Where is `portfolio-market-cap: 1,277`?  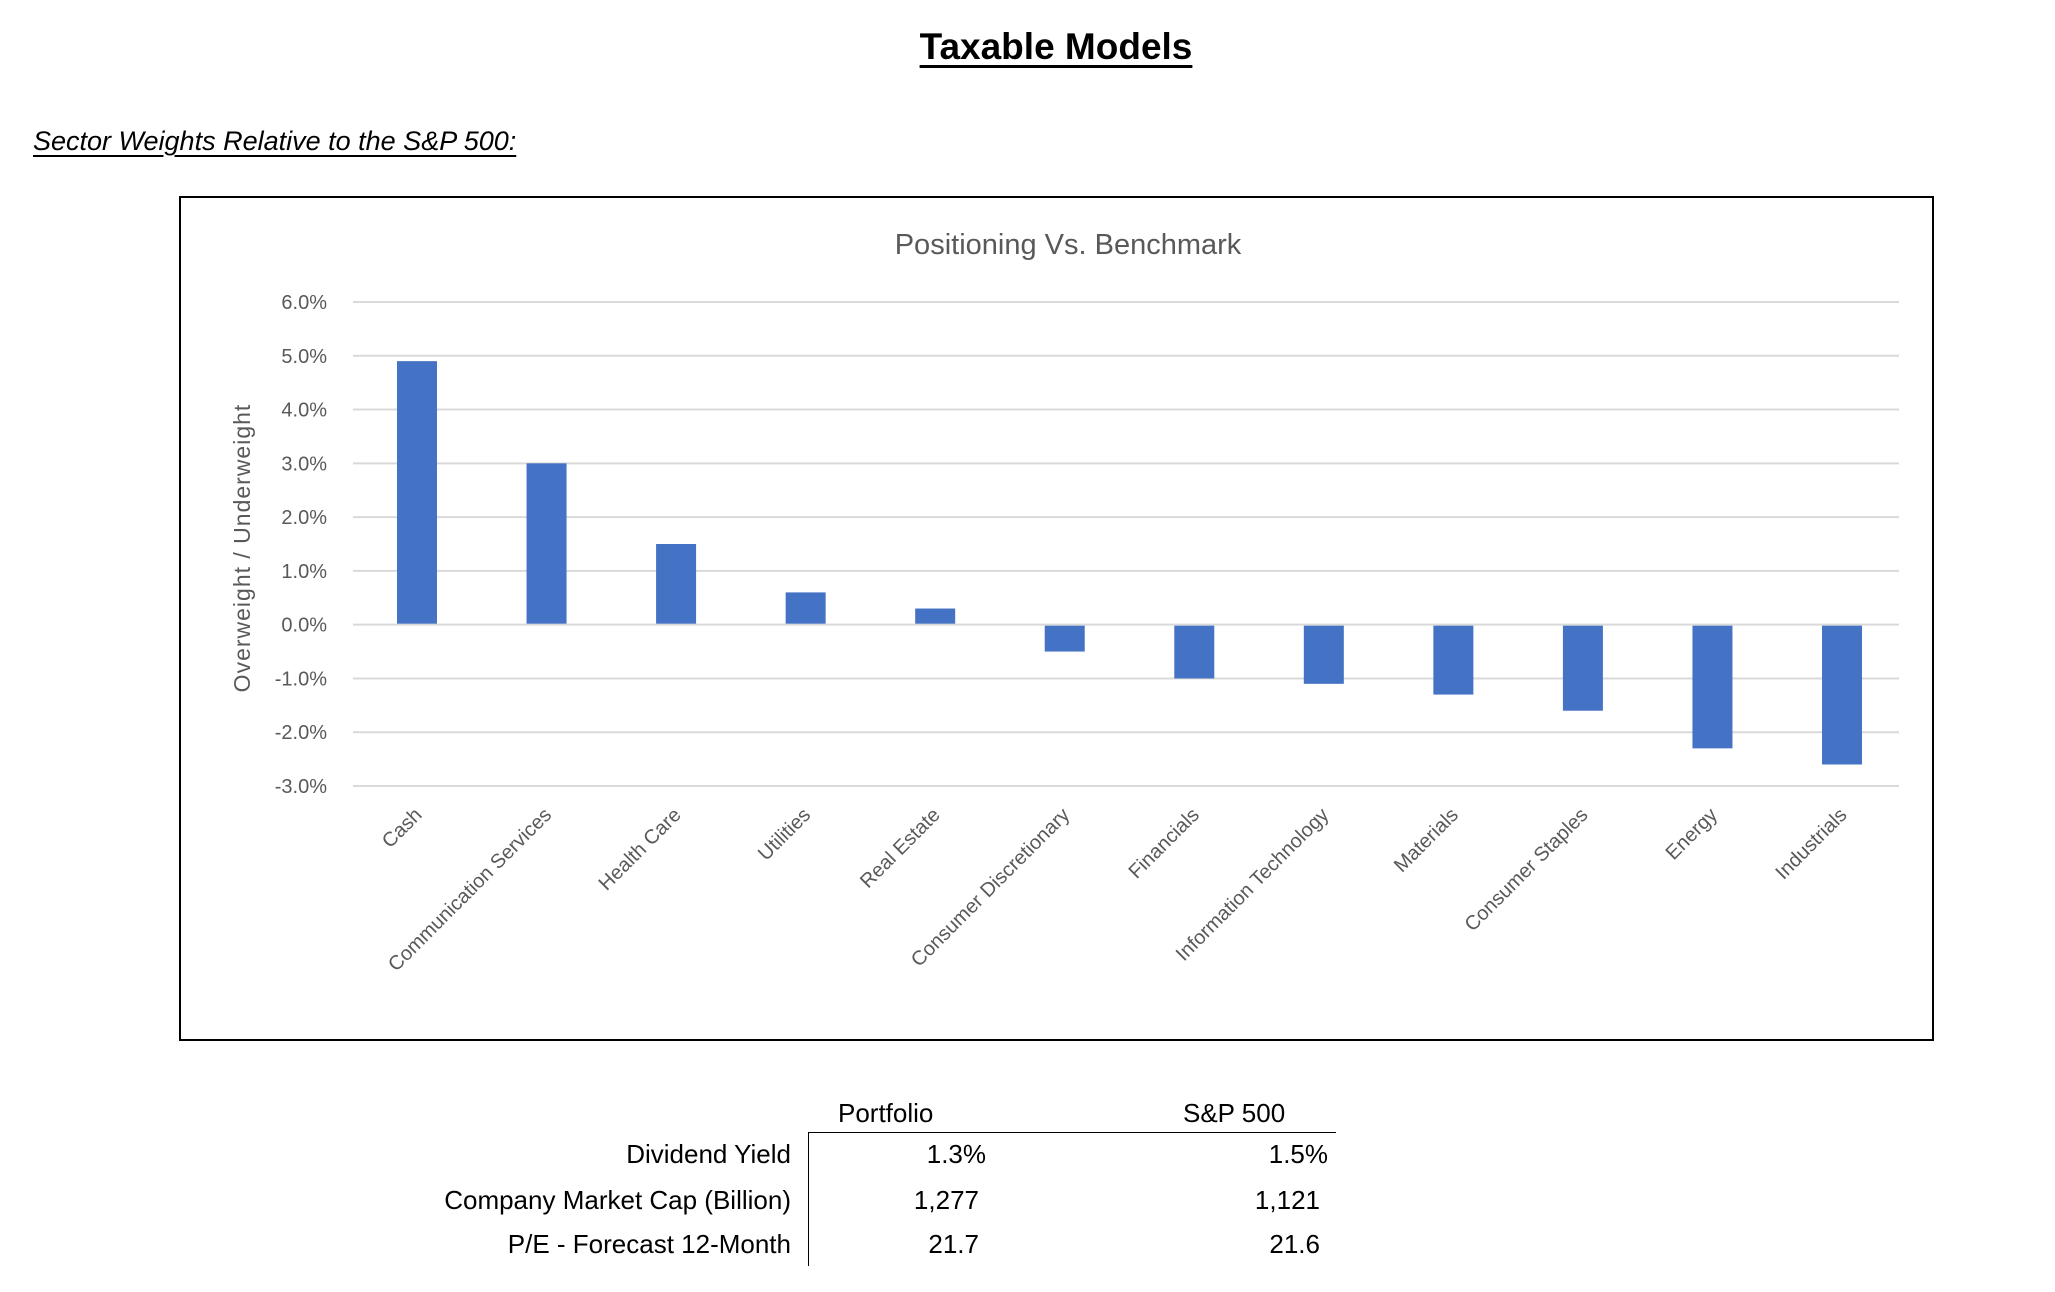 portfolio-market-cap: 1,277 is located at coordinates (946, 1200).